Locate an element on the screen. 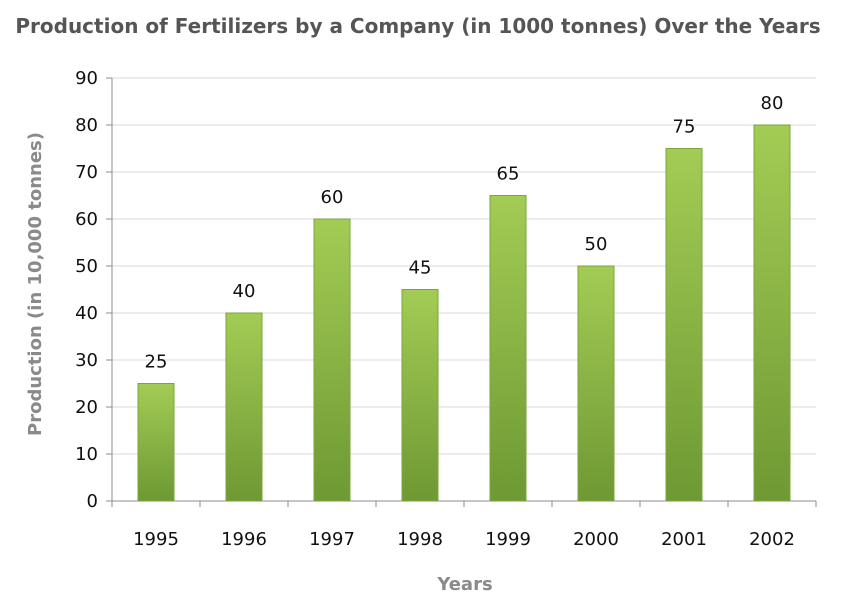 This screenshot has width=860, height=608. x-tick-label: 2000 is located at coordinates (596, 539).